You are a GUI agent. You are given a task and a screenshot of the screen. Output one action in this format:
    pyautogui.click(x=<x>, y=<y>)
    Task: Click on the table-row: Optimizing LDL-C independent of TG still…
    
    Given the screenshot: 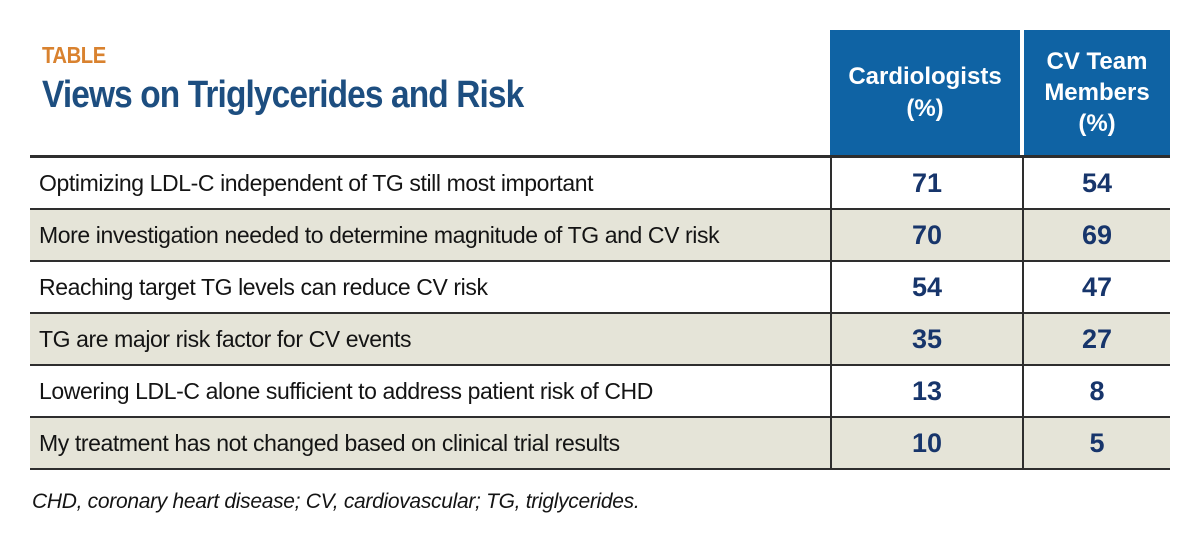 What is the action you would take?
    pyautogui.click(x=600, y=184)
    